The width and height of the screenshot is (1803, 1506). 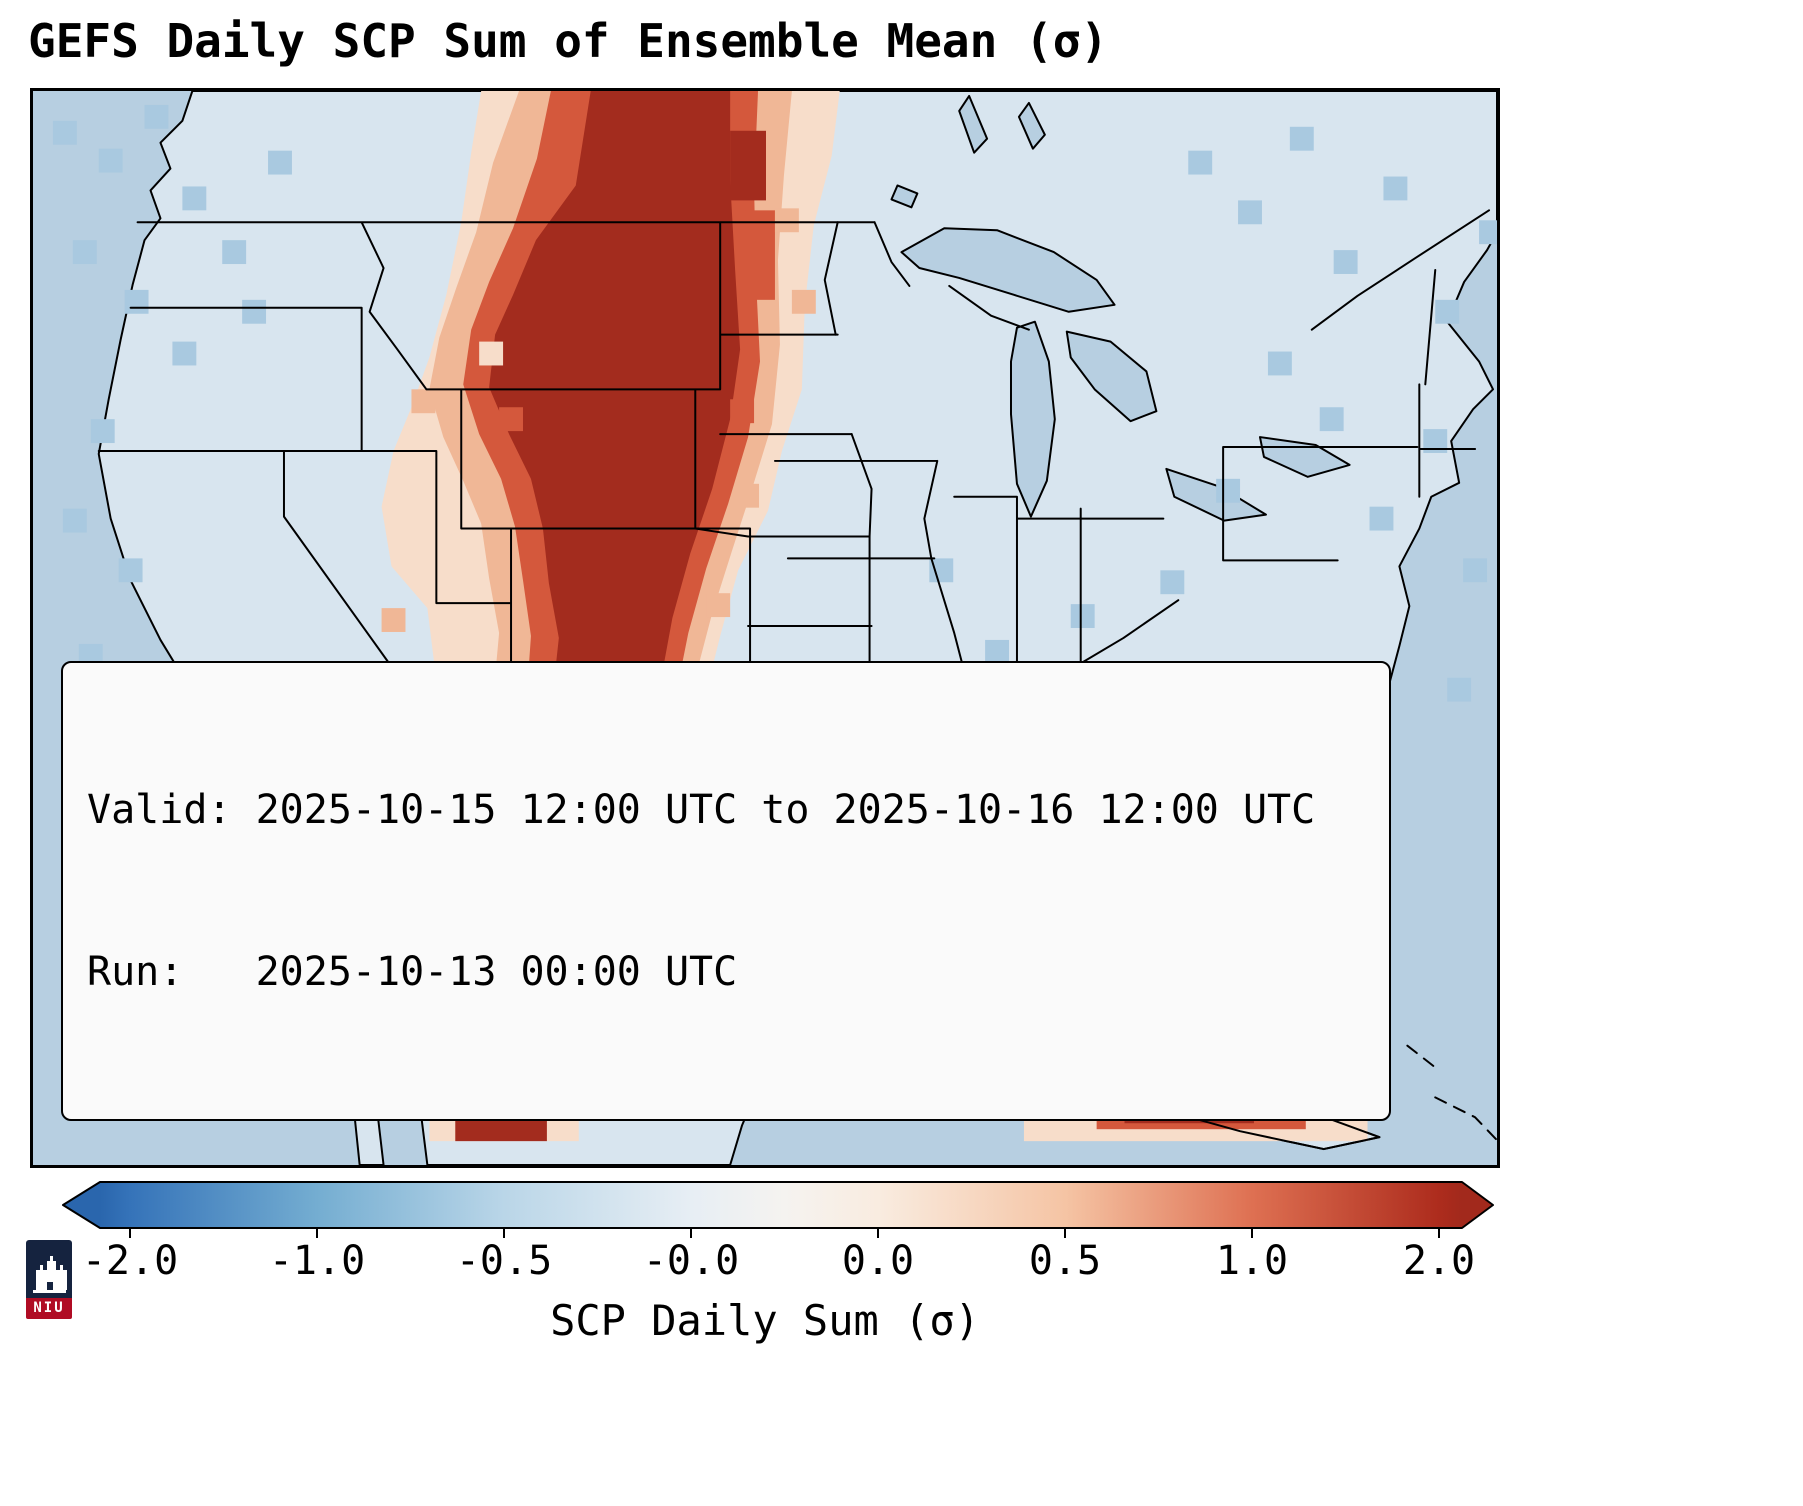 I want to click on niu-logo-text: NIU, so click(x=49, y=1308).